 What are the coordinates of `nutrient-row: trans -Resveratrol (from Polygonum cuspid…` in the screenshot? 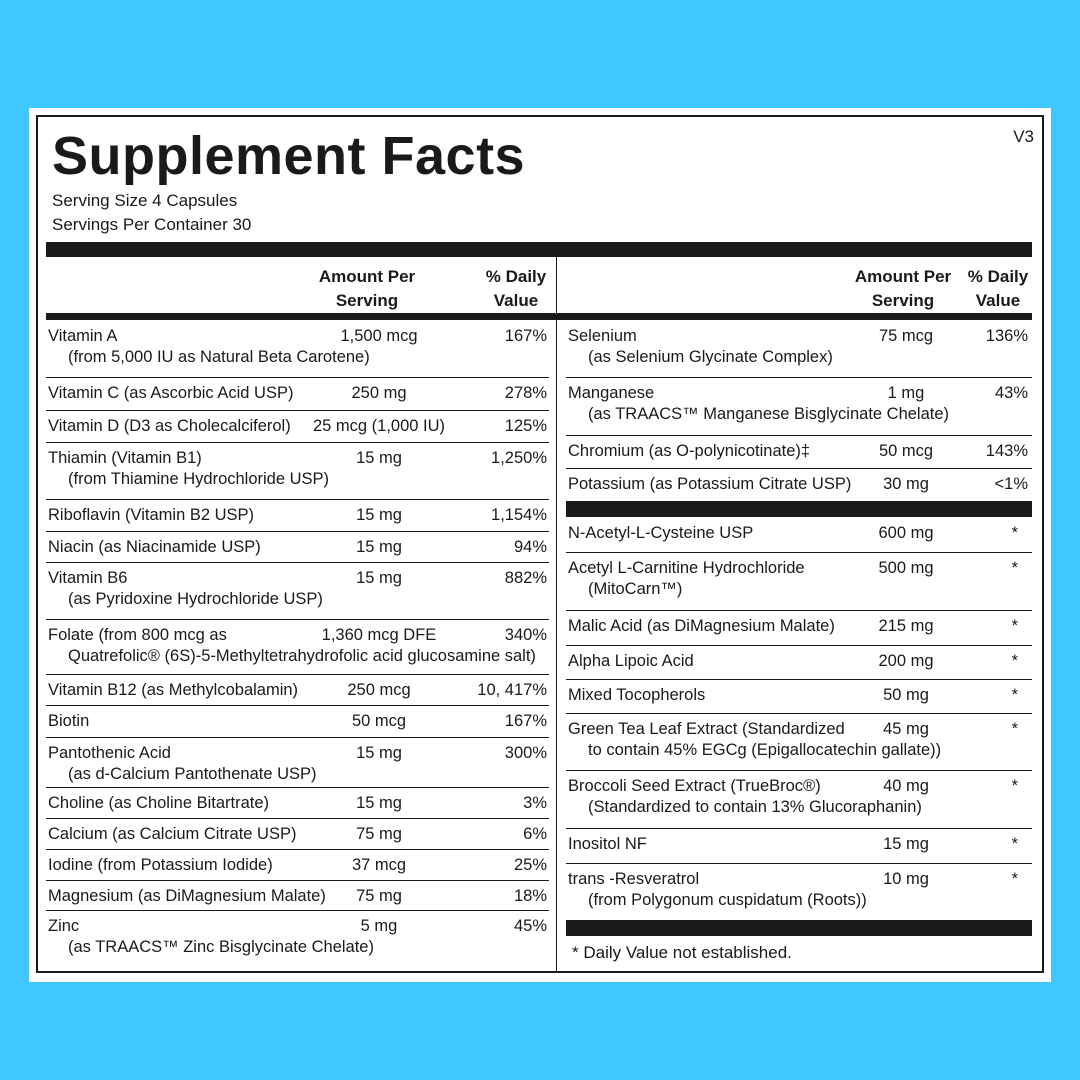 It's located at (799, 891).